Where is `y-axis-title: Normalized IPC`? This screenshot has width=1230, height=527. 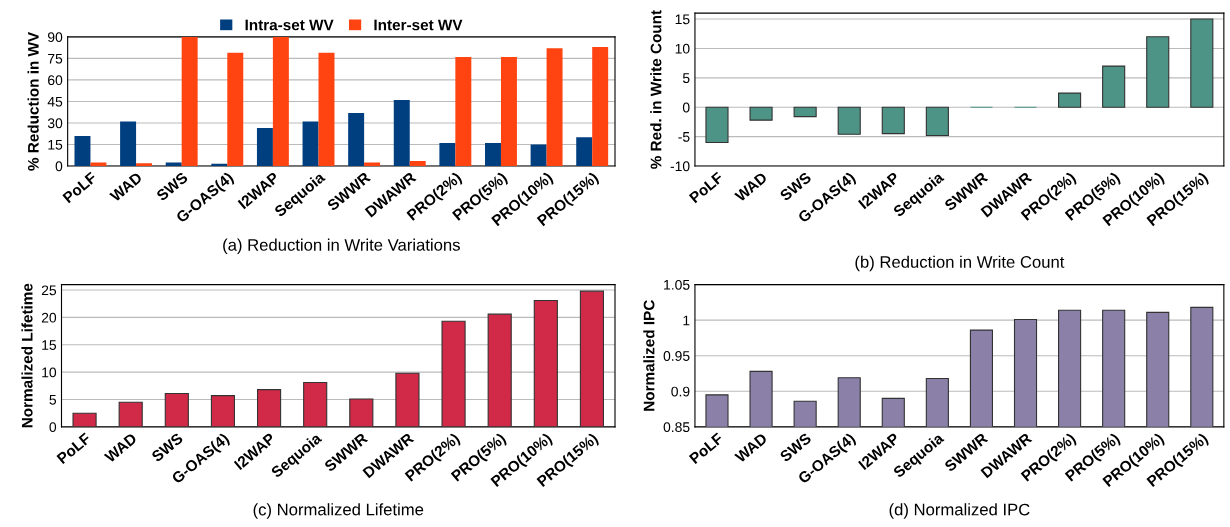 y-axis-title: Normalized IPC is located at coordinates (649, 355).